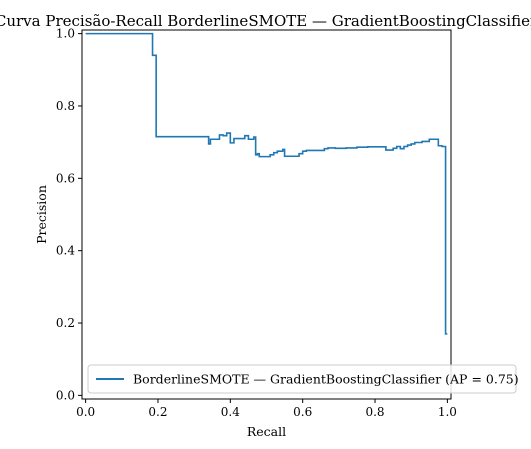 Image resolution: width=531 pixels, height=449 pixels. I want to click on y-axis-ticks: 0.0 0.2 0.4 0.6 0.8 1.0, so click(69, 214).